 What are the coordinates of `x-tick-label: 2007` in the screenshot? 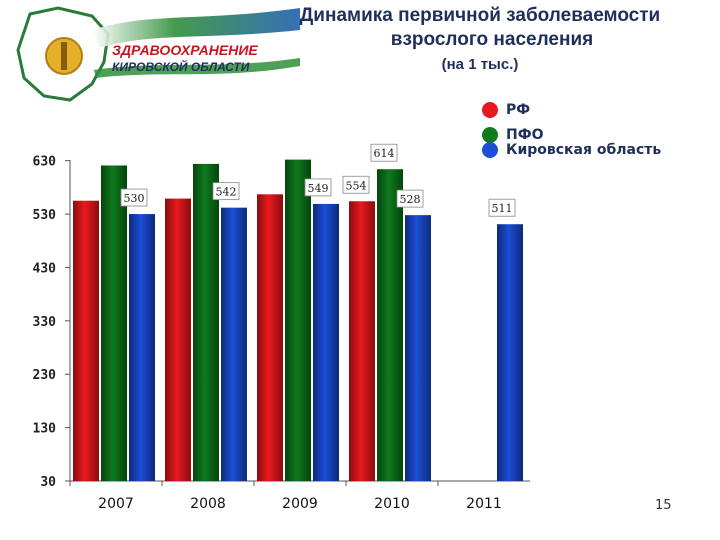 It's located at (116, 504).